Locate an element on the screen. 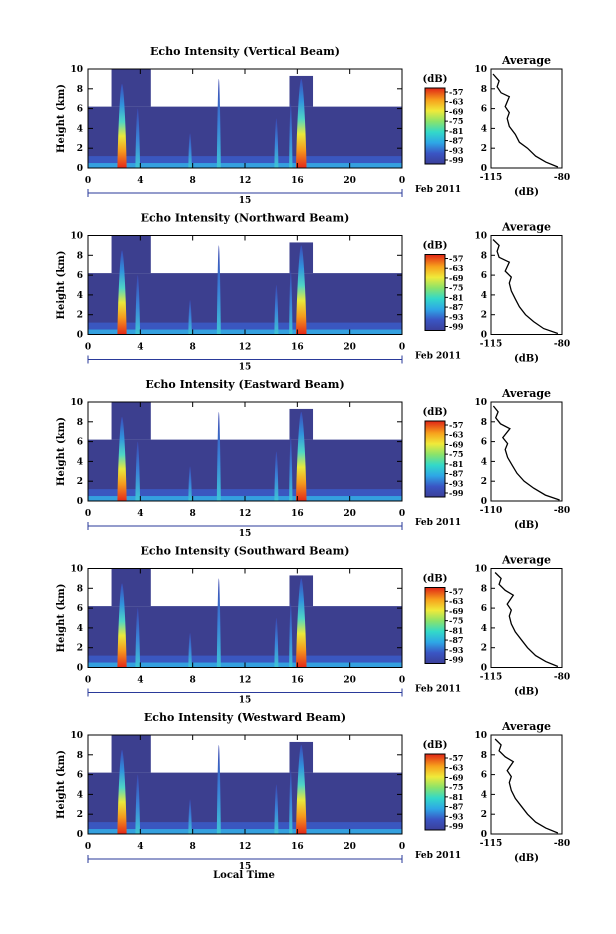  x-tick-label: 4 is located at coordinates (140, 348).